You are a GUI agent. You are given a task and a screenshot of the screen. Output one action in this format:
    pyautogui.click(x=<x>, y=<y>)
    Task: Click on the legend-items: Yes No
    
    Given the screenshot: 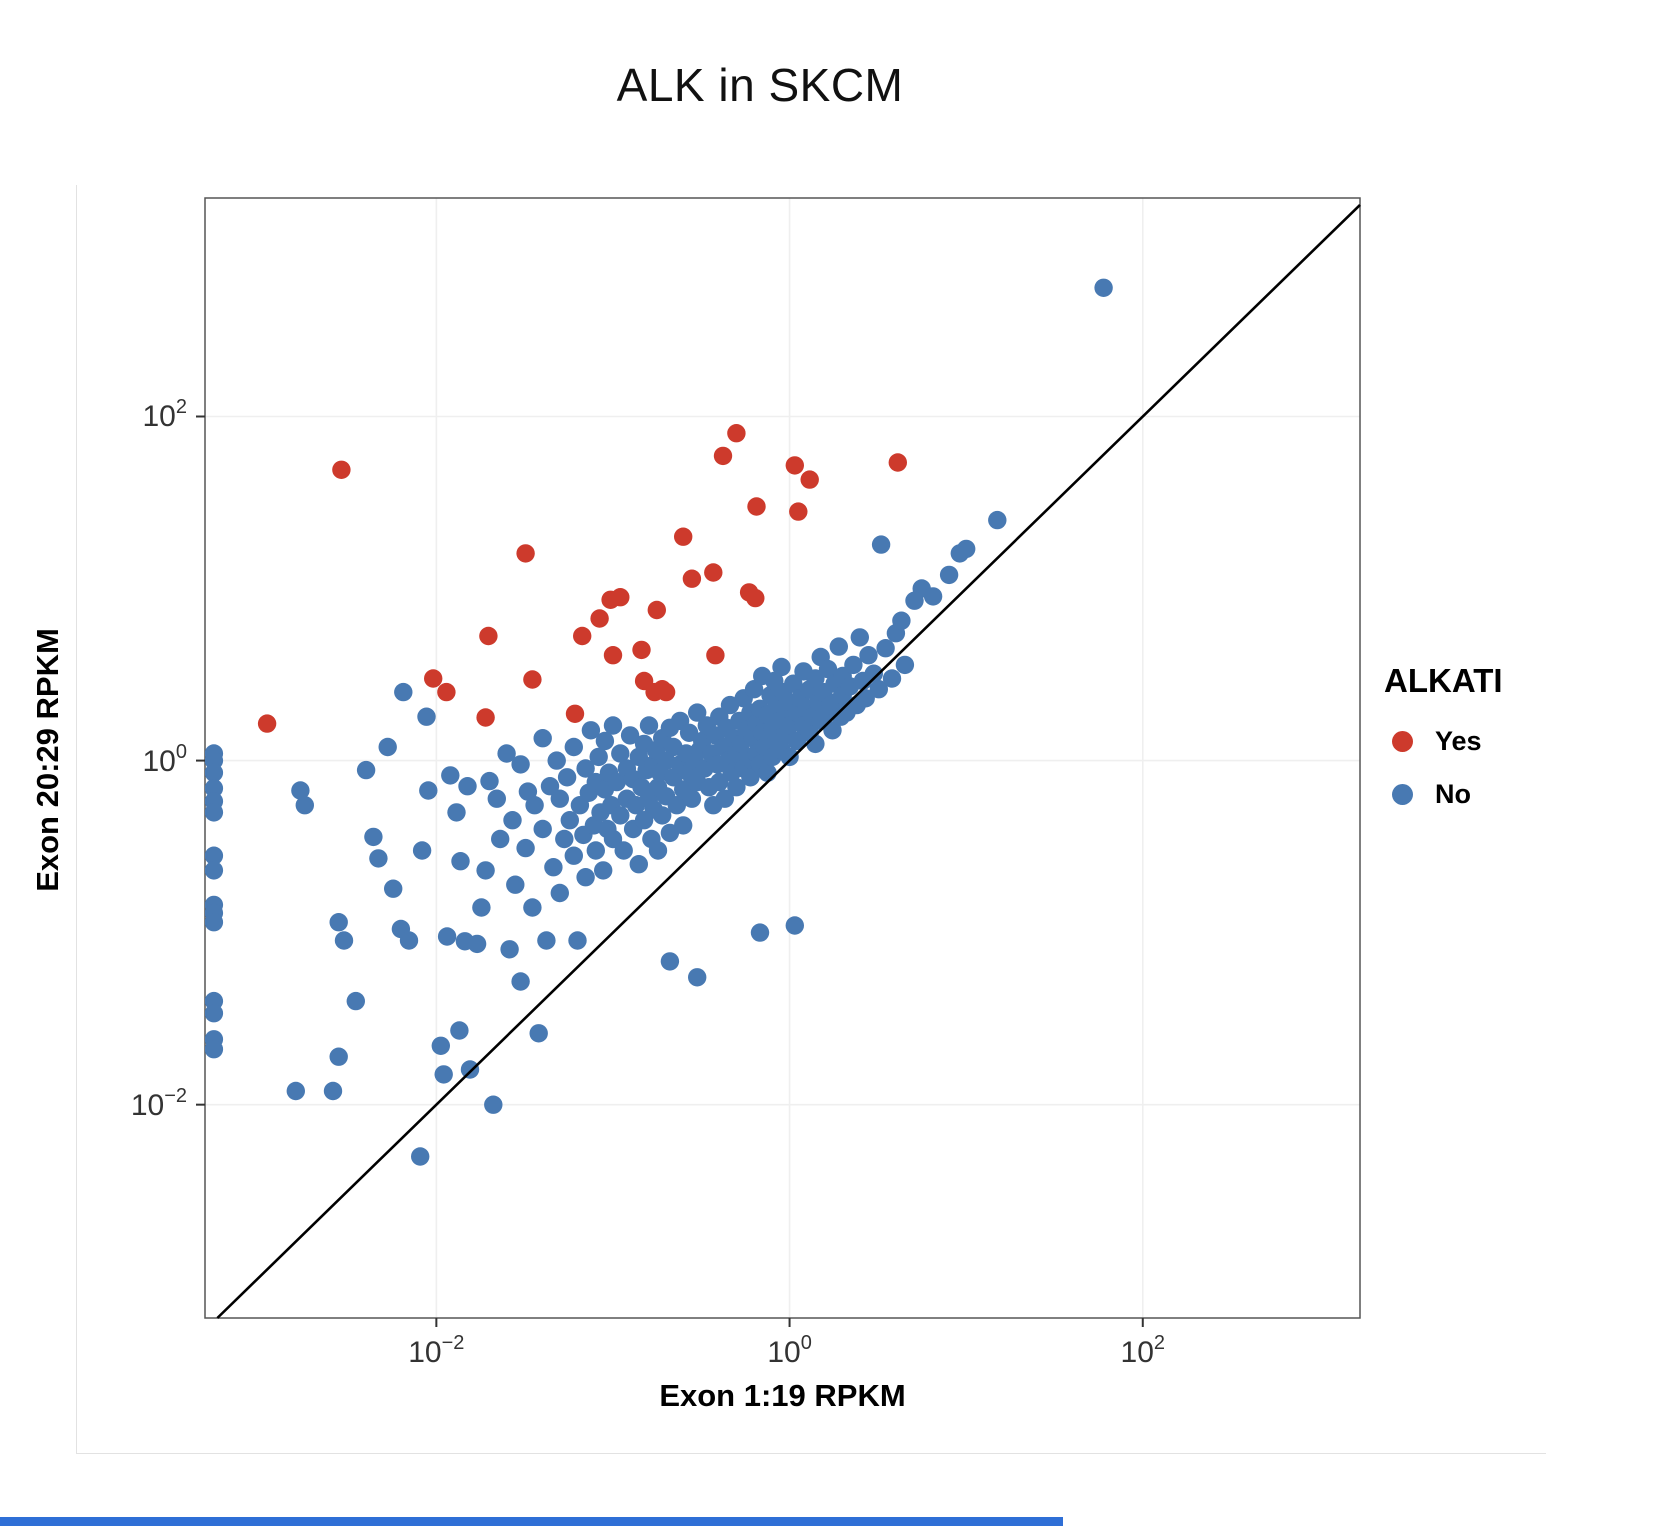 What is the action you would take?
    pyautogui.click(x=1514, y=768)
    